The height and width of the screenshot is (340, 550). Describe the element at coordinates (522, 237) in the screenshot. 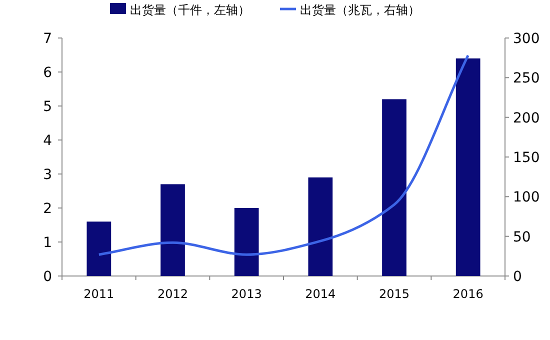

I see `y2-tick-label: 50` at that location.